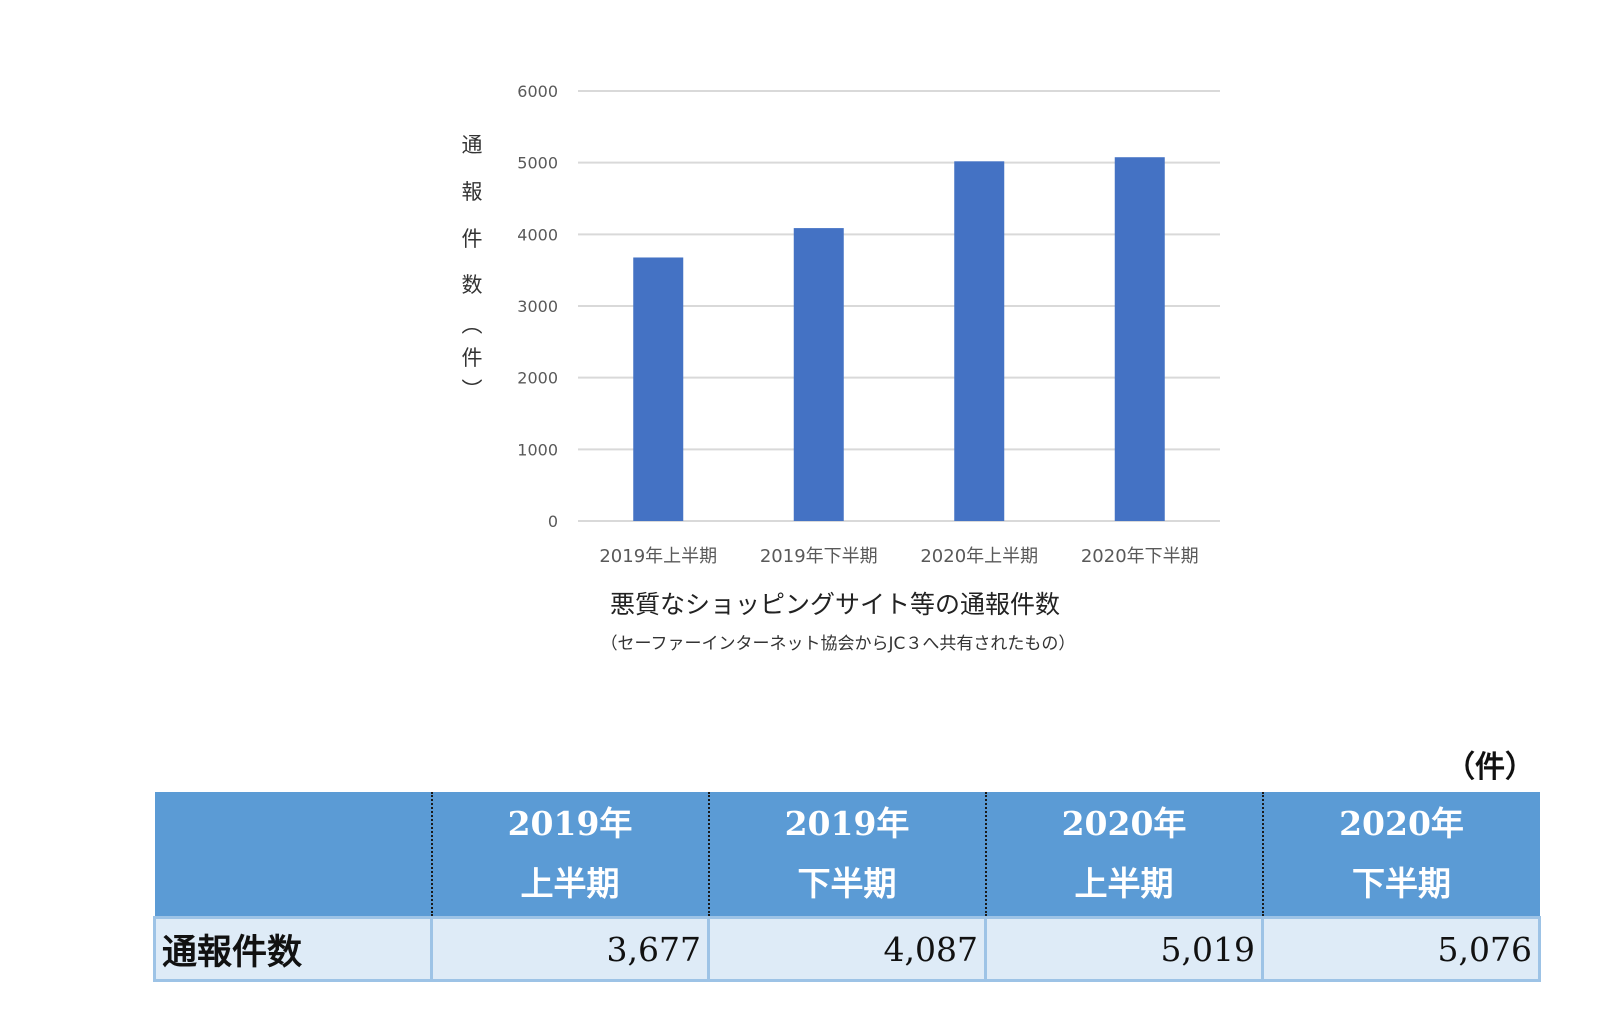  Describe the element at coordinates (537, 378) in the screenshot. I see `y-tick-label: 2000` at that location.